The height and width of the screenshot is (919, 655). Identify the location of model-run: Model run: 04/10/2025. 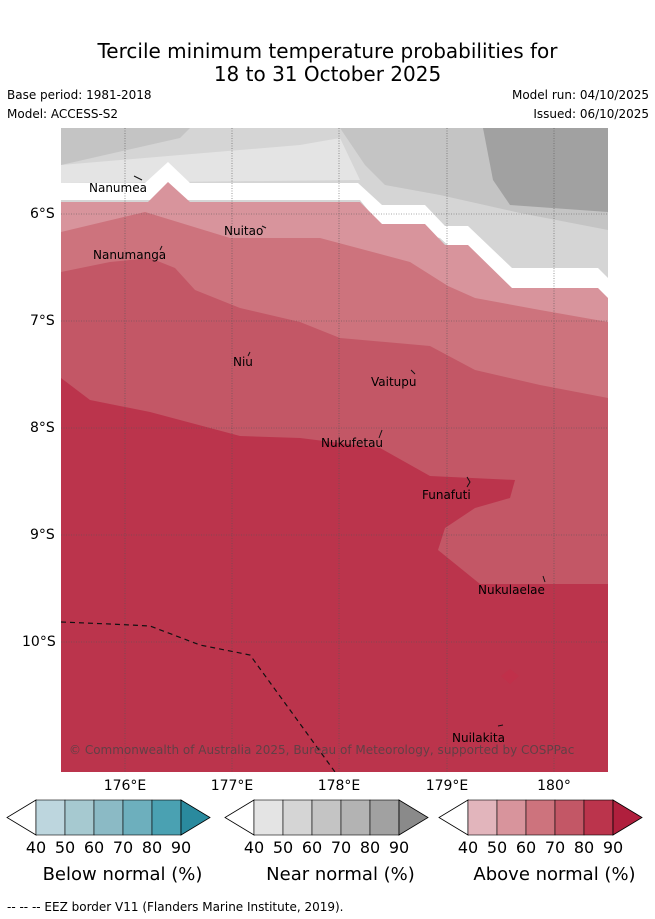
(580, 95).